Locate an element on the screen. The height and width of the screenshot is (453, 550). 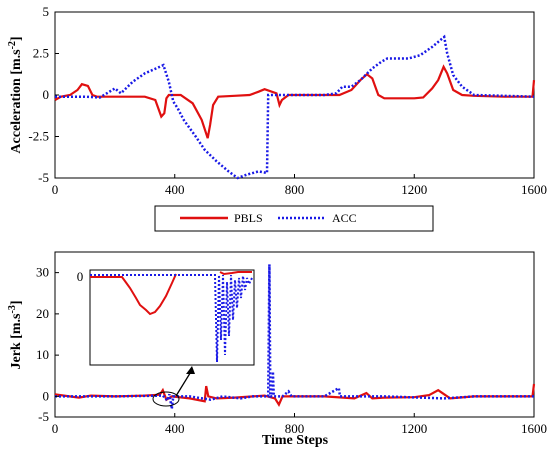
jerk-xtick-label: 1200 is located at coordinates (414, 428).